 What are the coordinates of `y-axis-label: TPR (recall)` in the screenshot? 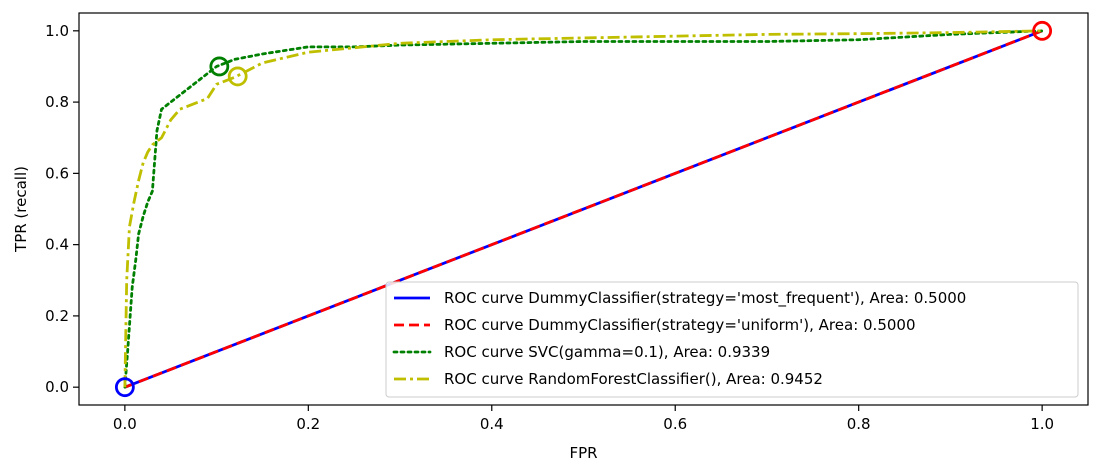 It's located at (21, 209).